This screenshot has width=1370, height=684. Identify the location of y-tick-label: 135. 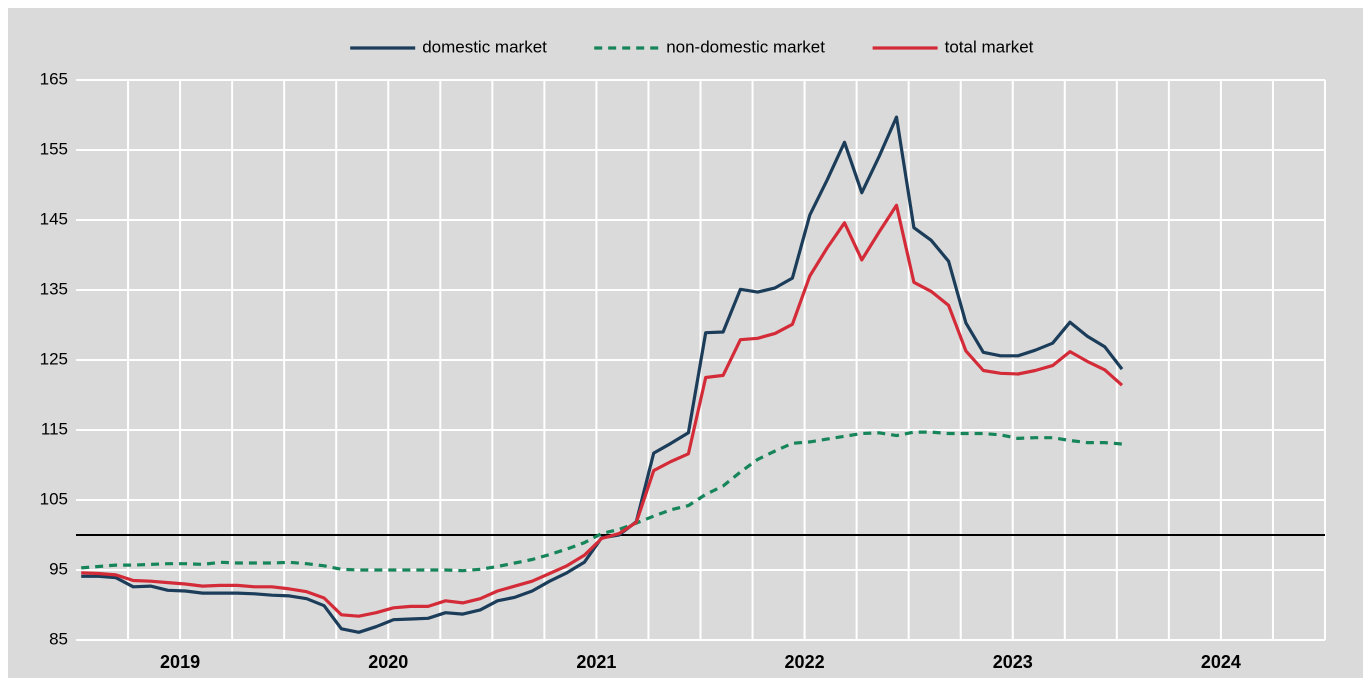
(54, 288).